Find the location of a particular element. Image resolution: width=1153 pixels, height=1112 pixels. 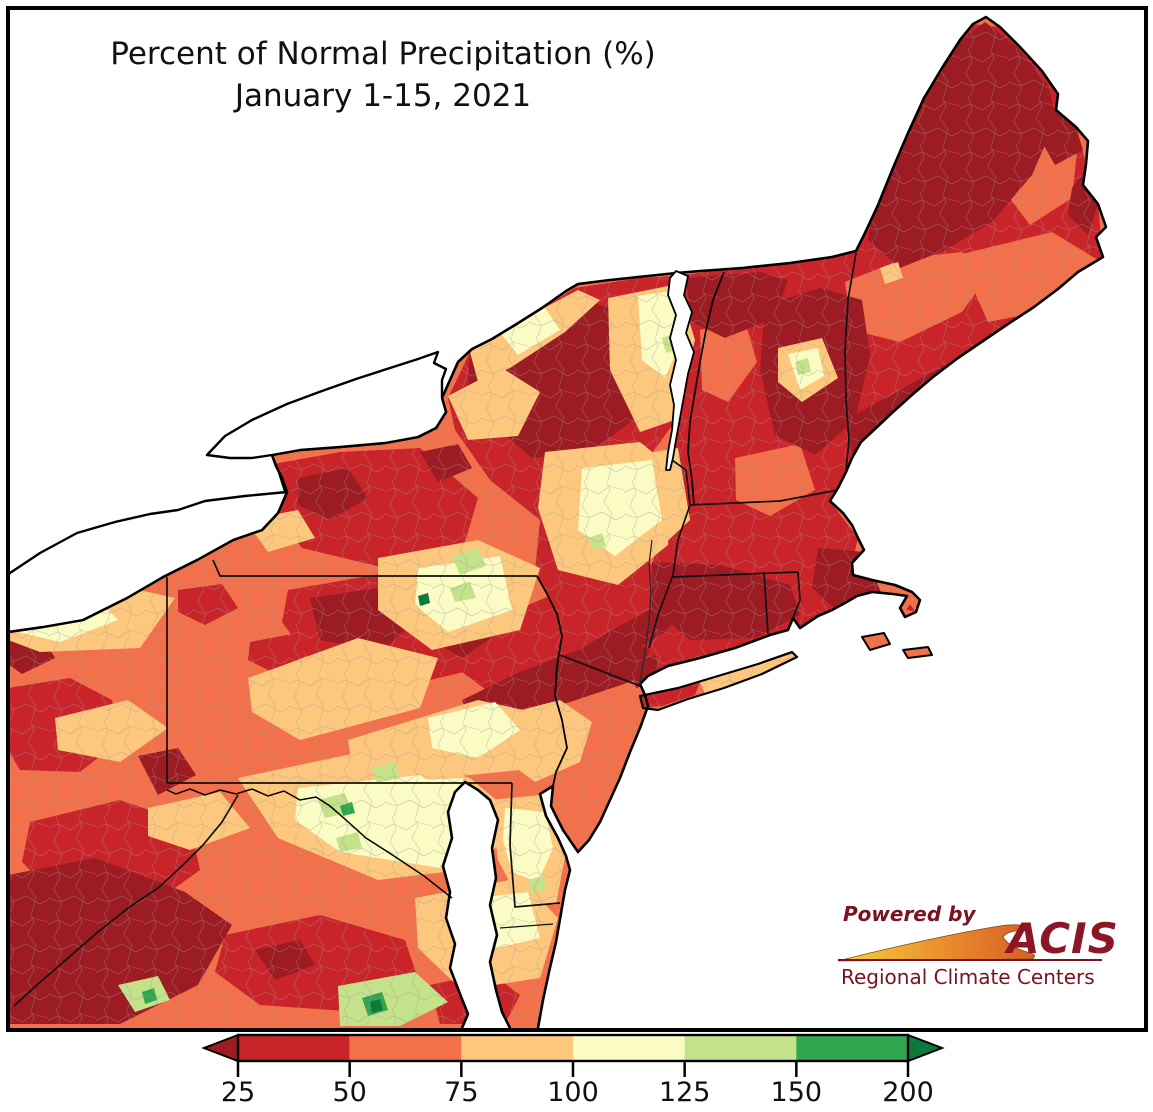

hudson-river is located at coordinates (646, 612).